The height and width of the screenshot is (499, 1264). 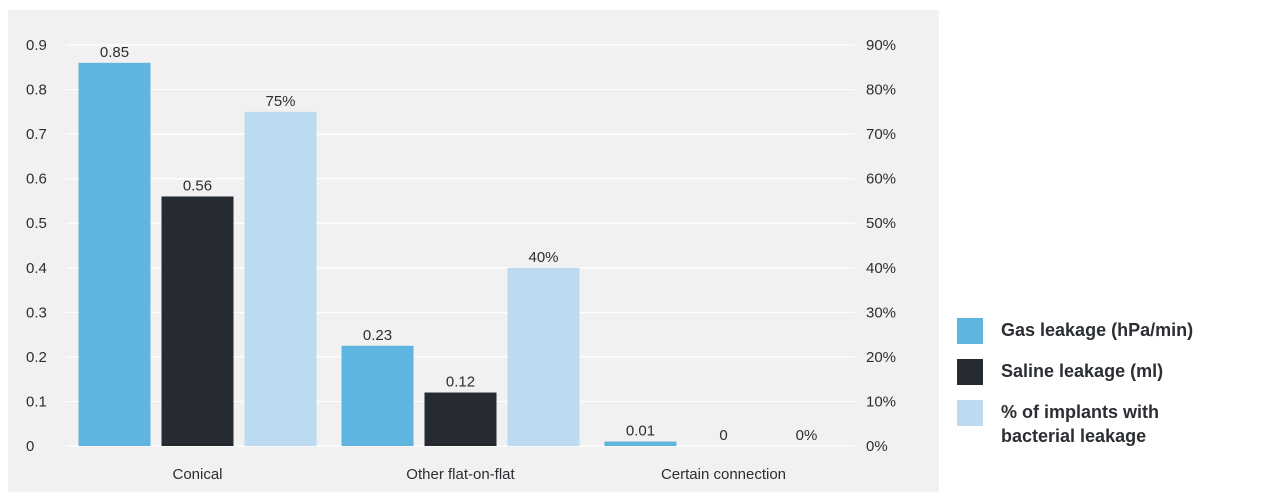 I want to click on y-left-tick-label: 0.7, so click(x=36, y=134).